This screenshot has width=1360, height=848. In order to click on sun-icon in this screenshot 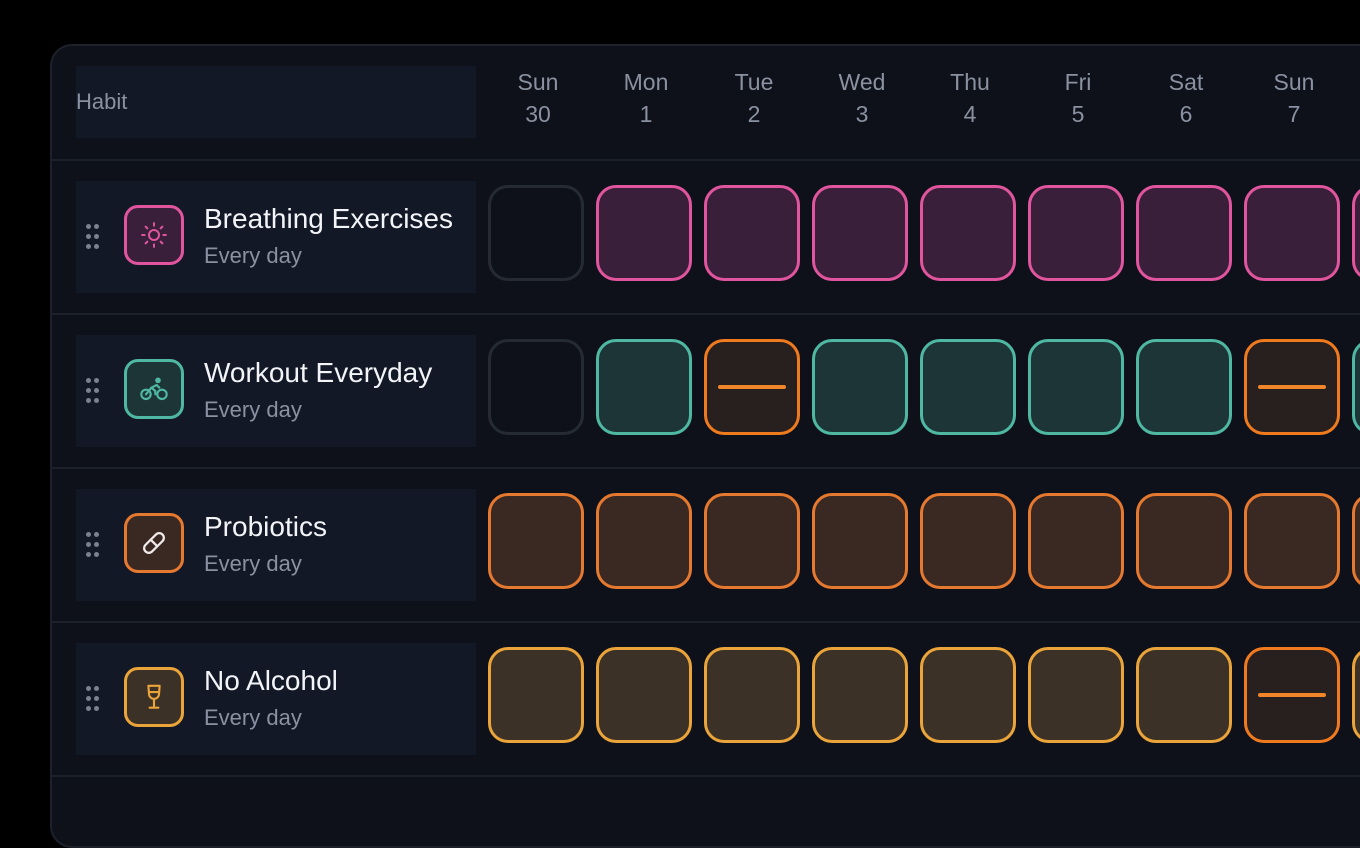, I will do `click(154, 235)`.